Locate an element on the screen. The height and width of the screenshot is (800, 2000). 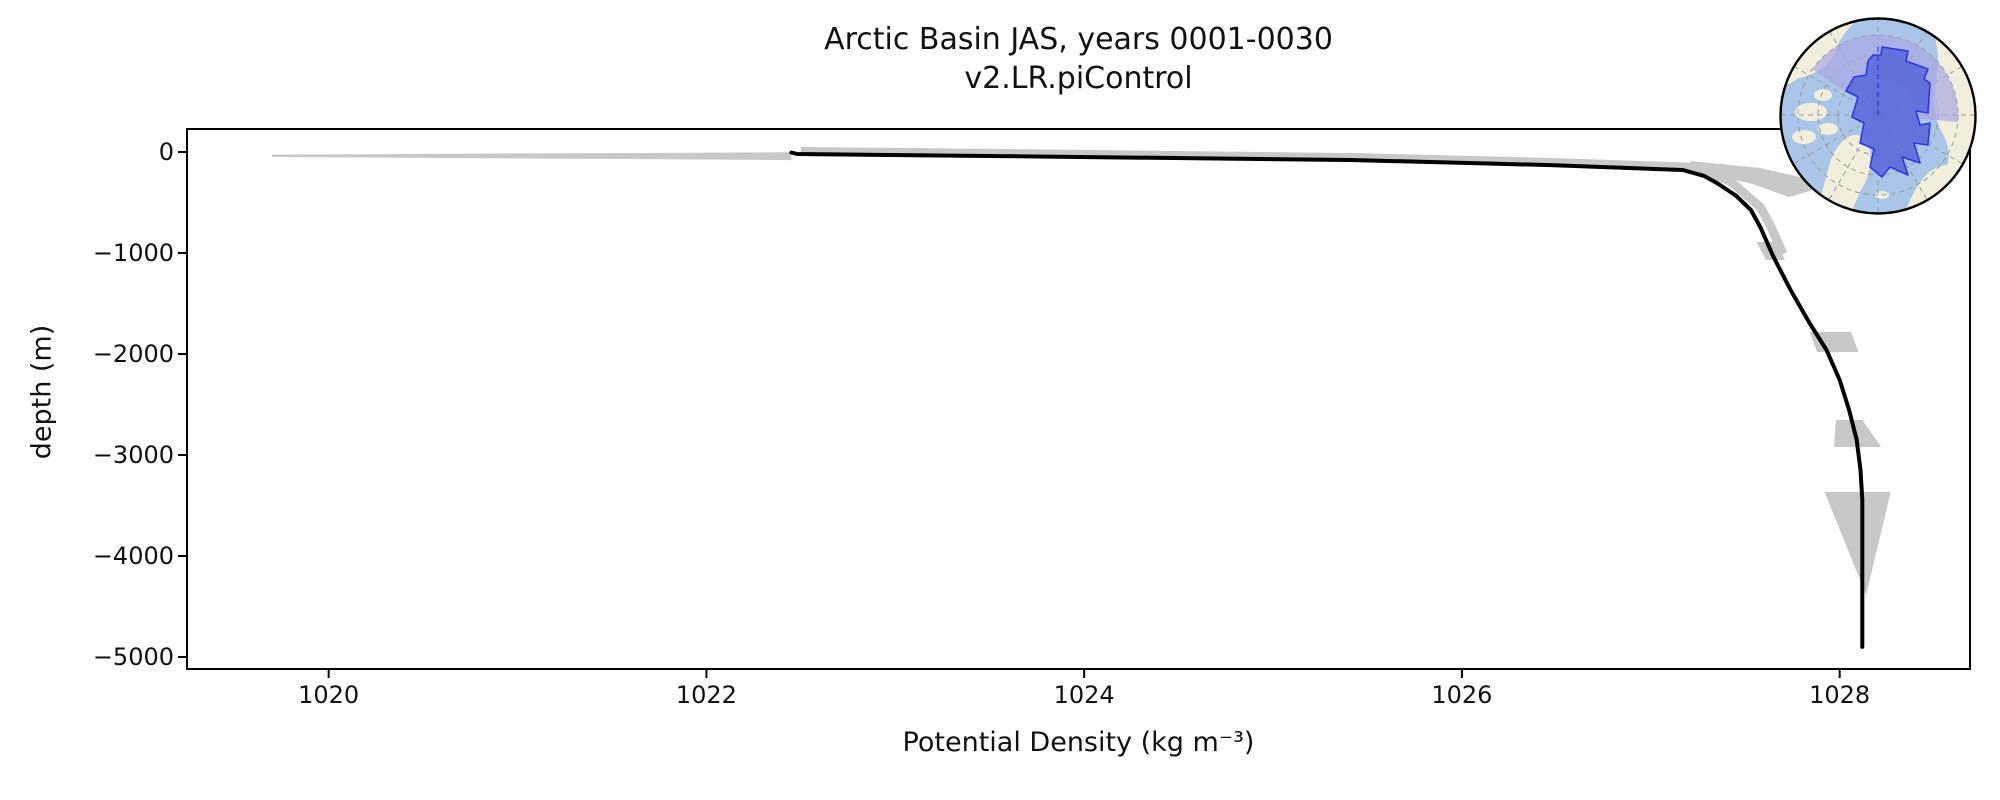
y-tick-label: −1000 is located at coordinates (133, 253).